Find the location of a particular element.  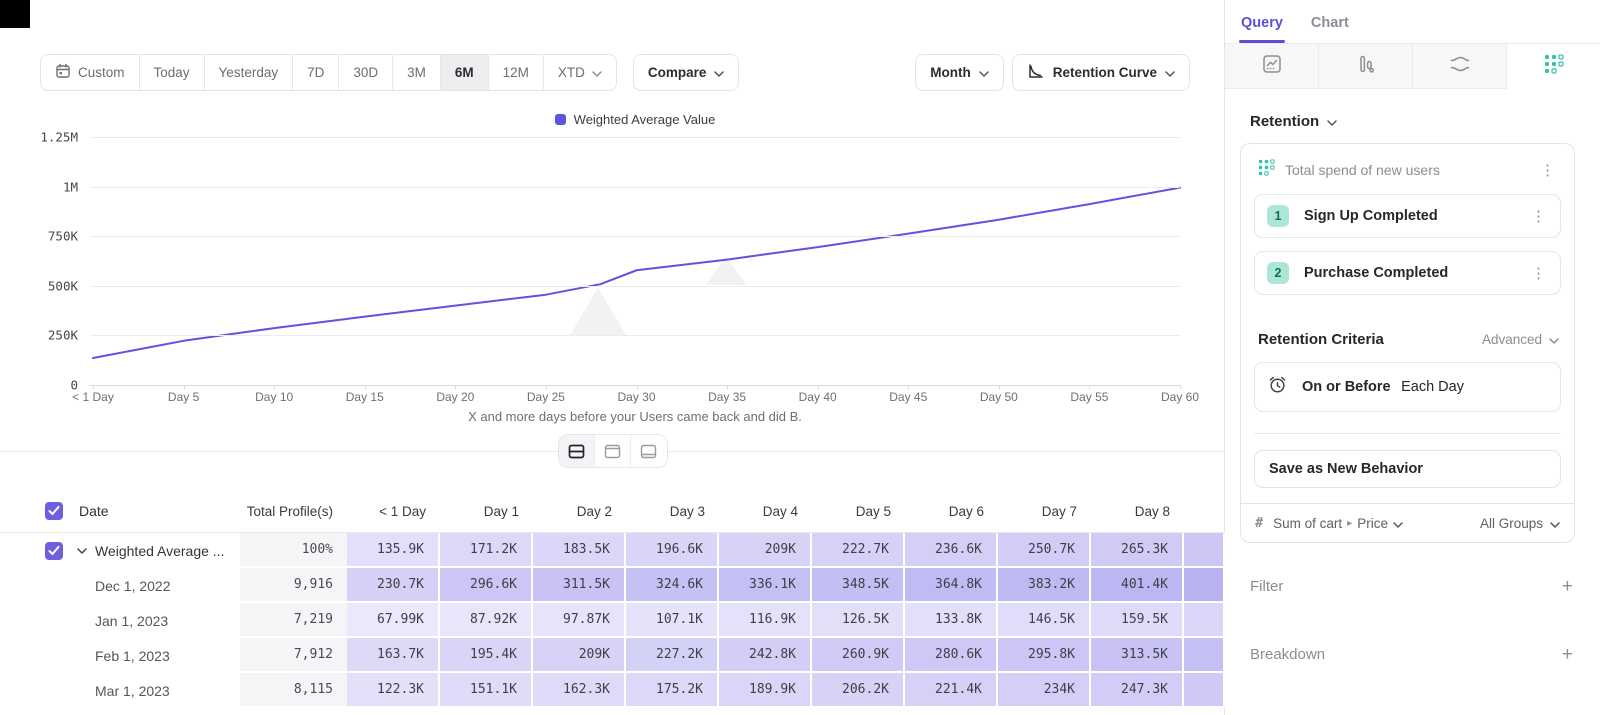

heatmap-value-cell: 234K is located at coordinates (1044, 690).